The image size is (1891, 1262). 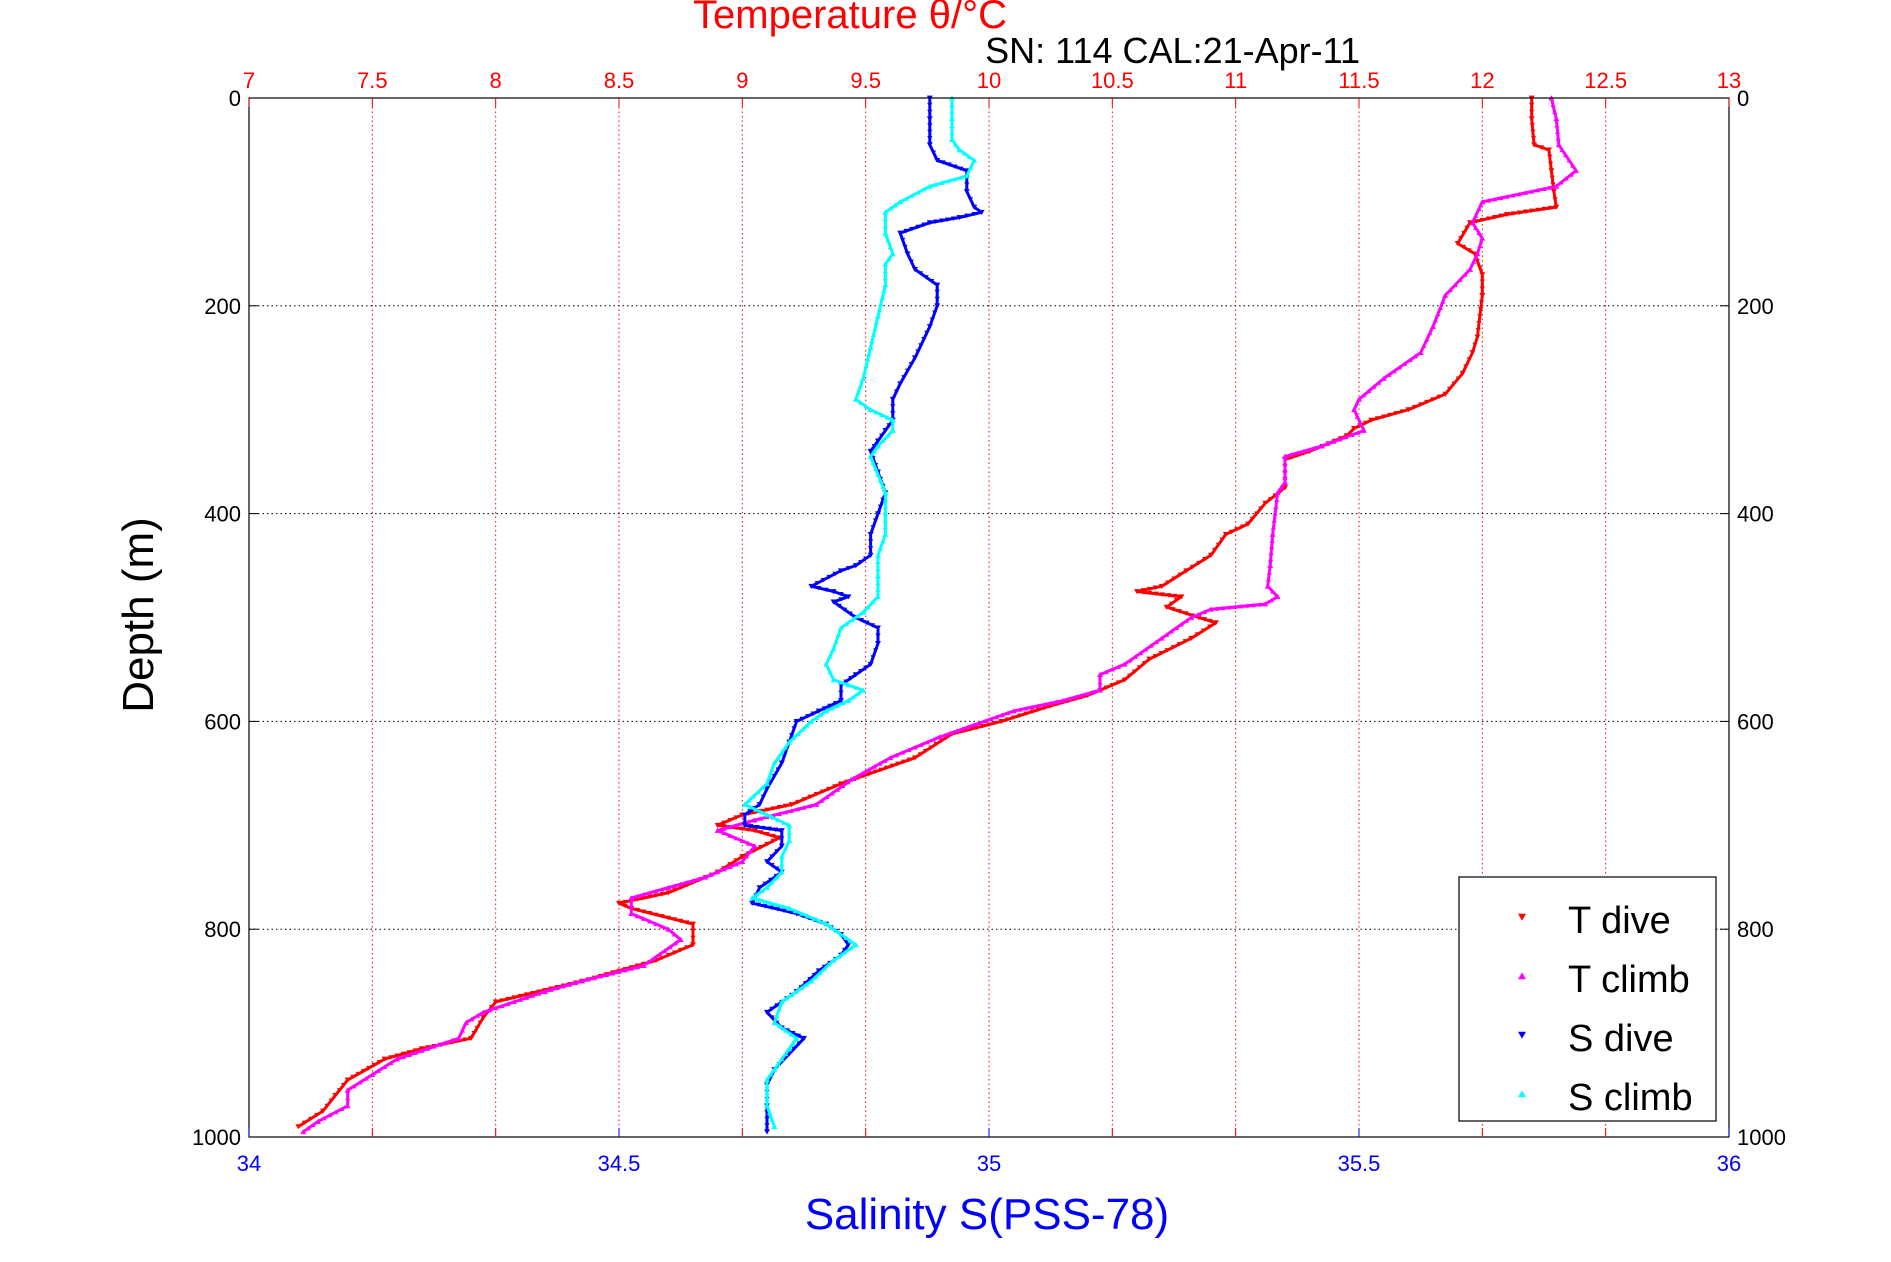 I want to click on temperature-tick-label: 7.5, so click(x=372, y=80).